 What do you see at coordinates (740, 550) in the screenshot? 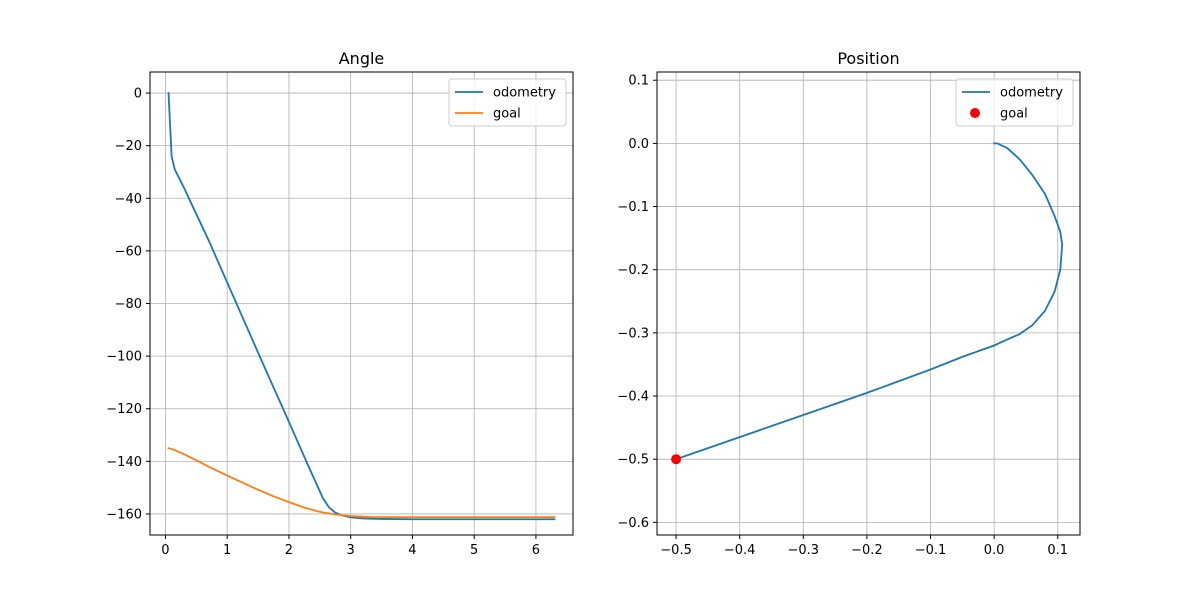
I see `x-tick-label: −0.4` at bounding box center [740, 550].